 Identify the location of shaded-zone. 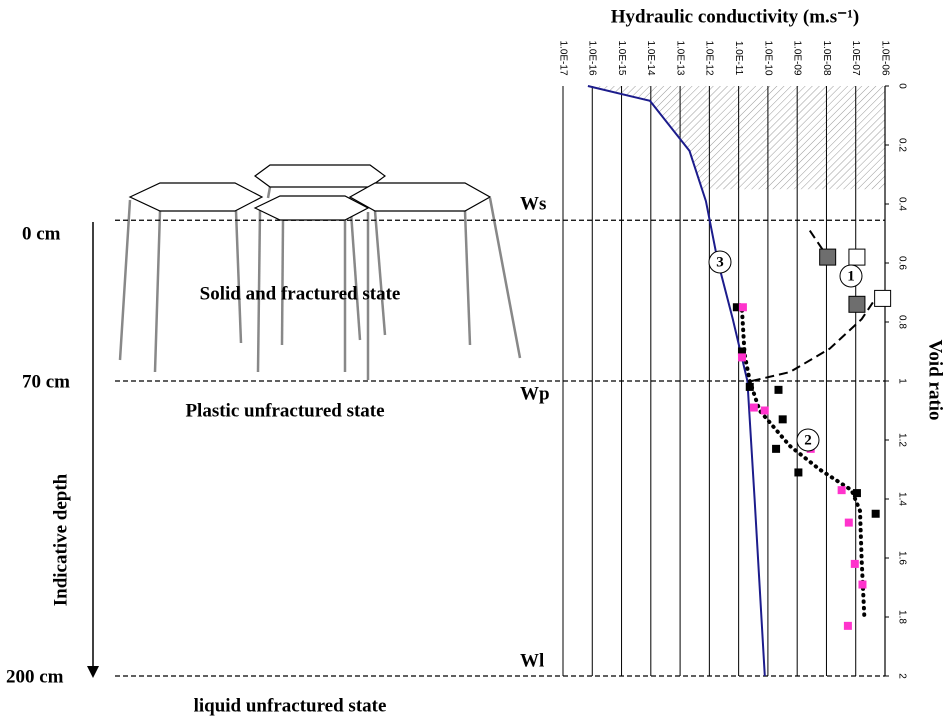
(736, 138).